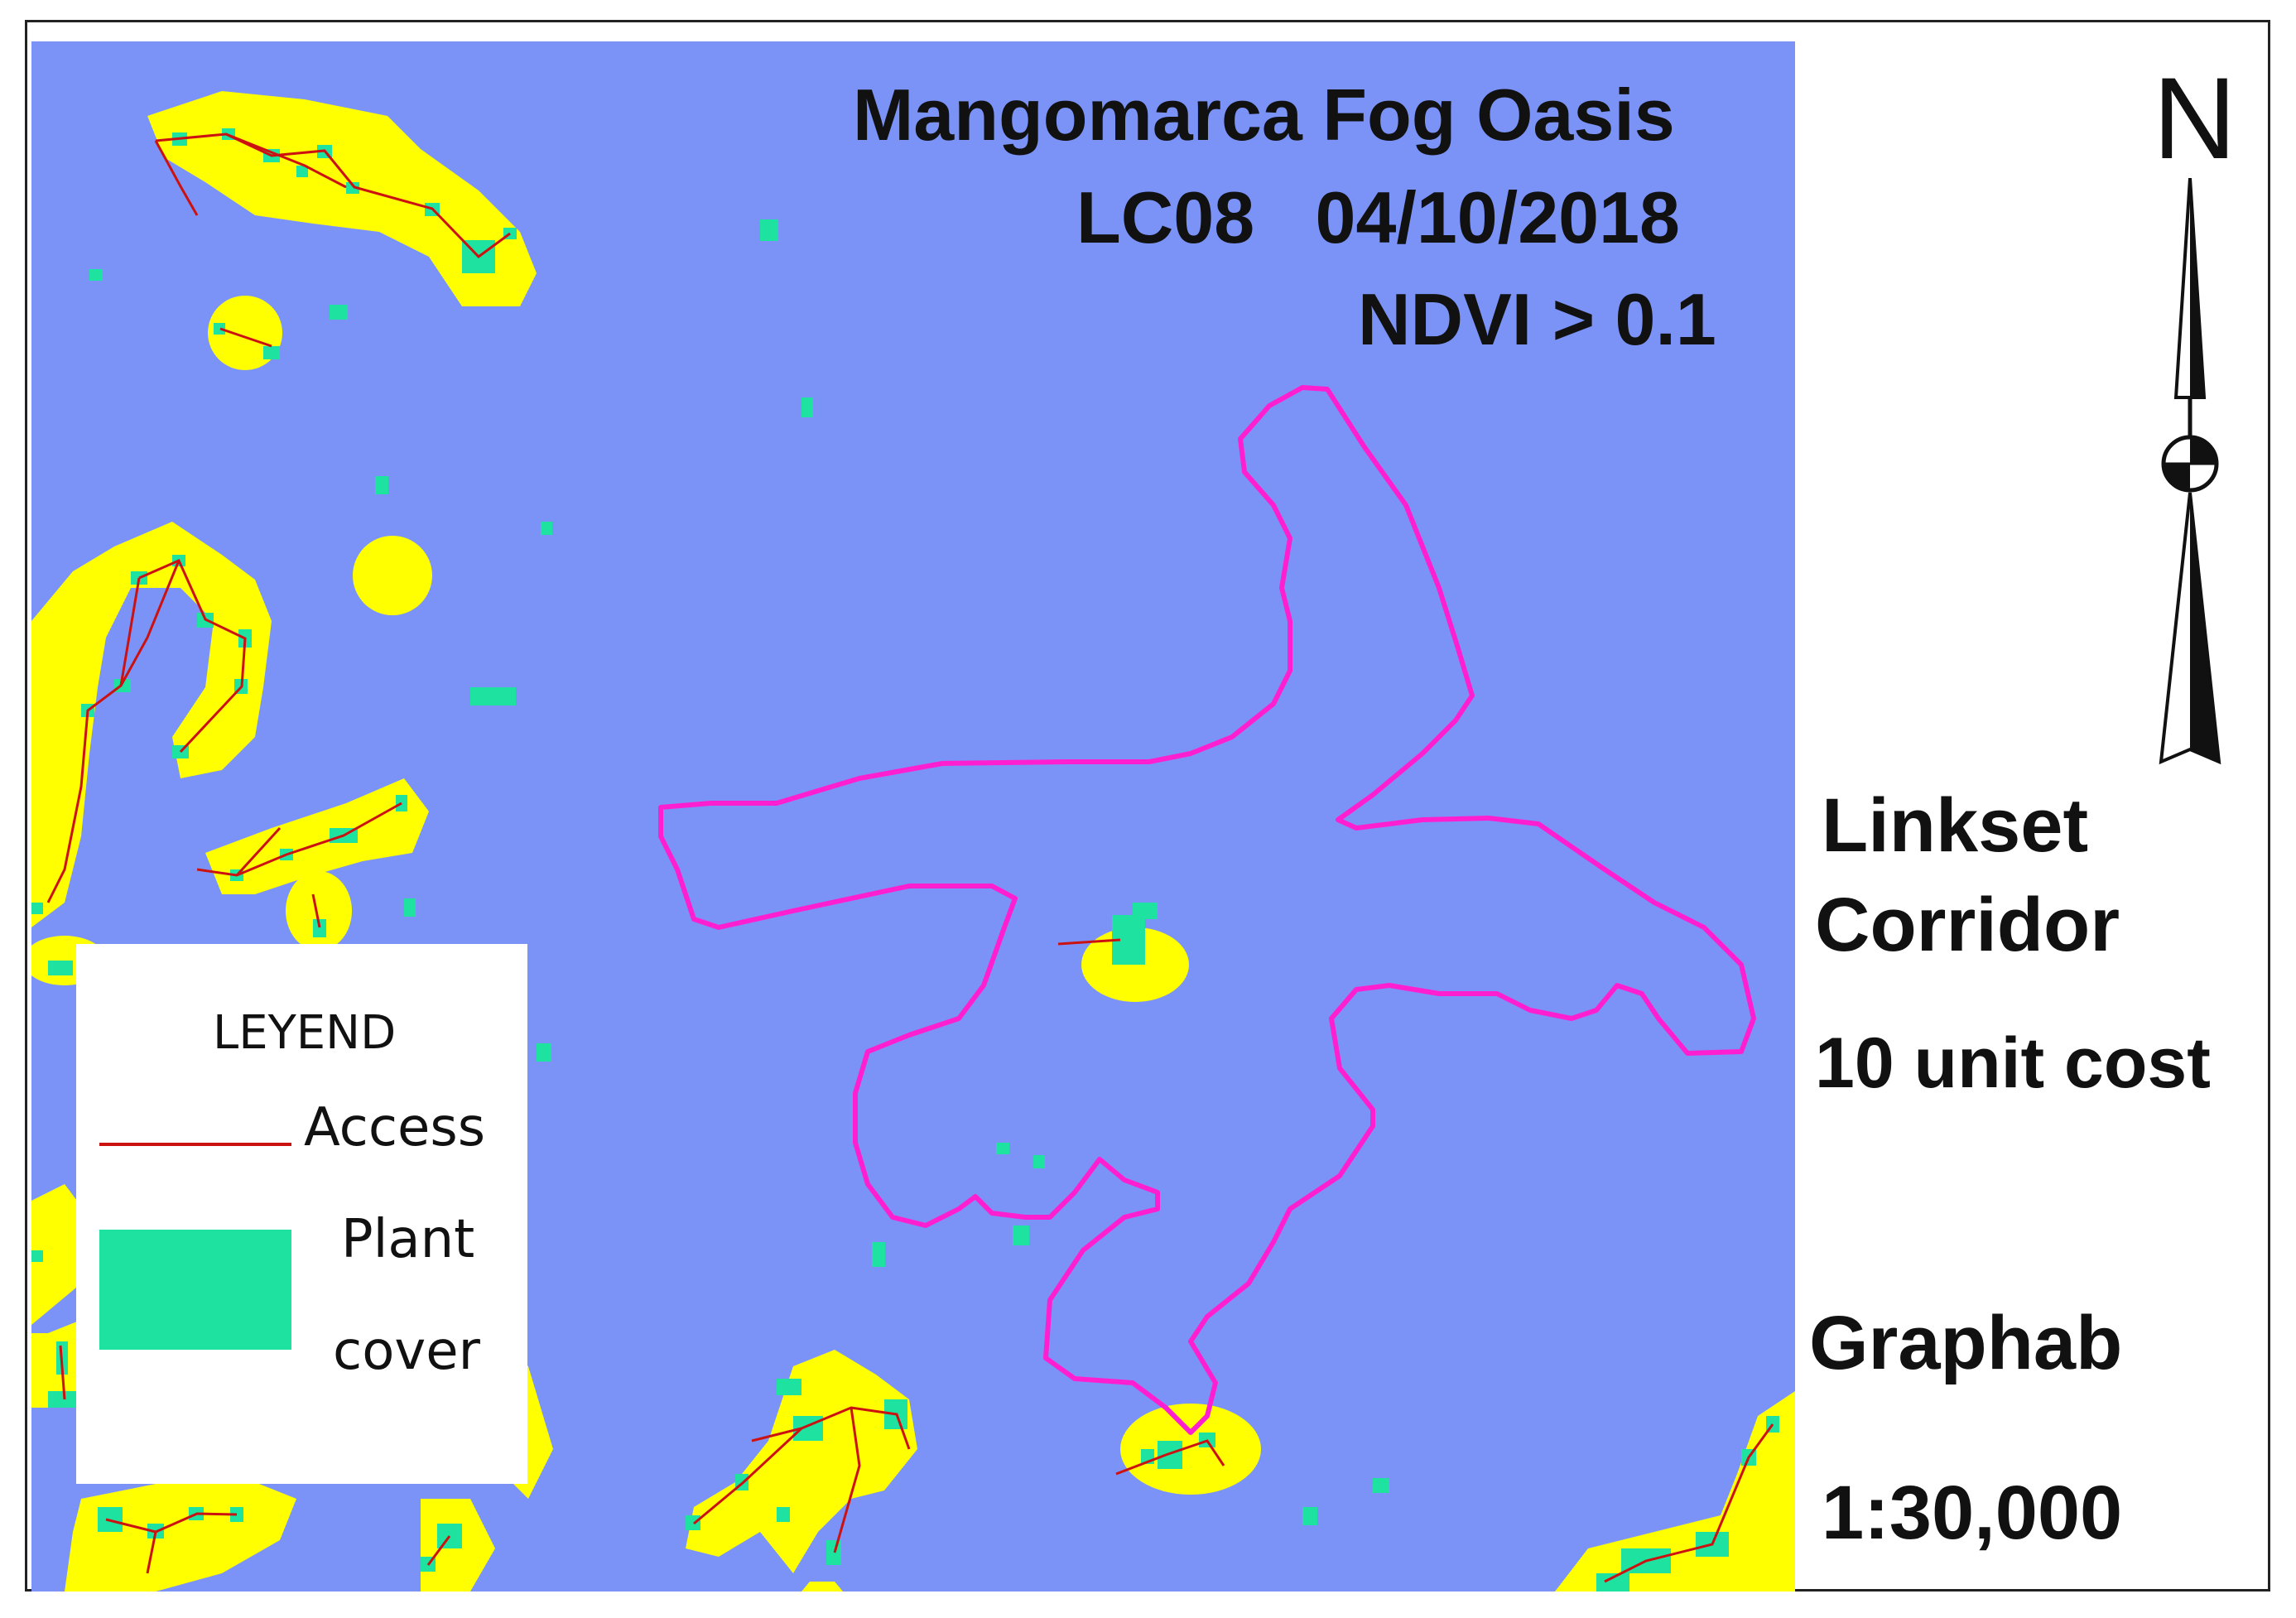 This screenshot has height=1618, width=2296. Describe the element at coordinates (408, 1239) in the screenshot. I see `legend-plant-label: Plant` at that location.